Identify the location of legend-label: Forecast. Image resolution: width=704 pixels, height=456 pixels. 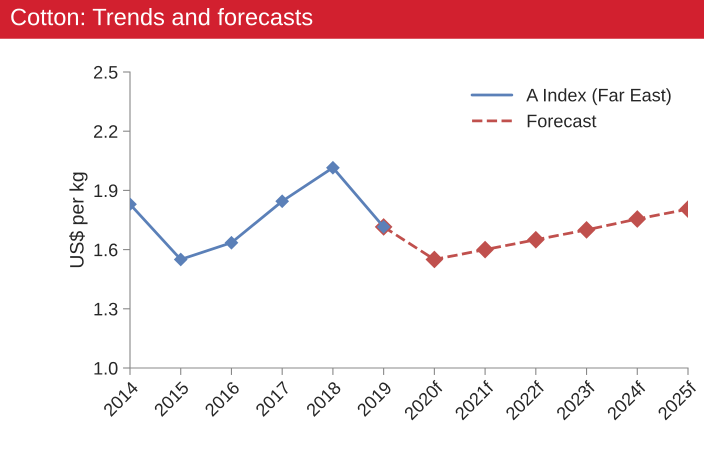
(562, 121).